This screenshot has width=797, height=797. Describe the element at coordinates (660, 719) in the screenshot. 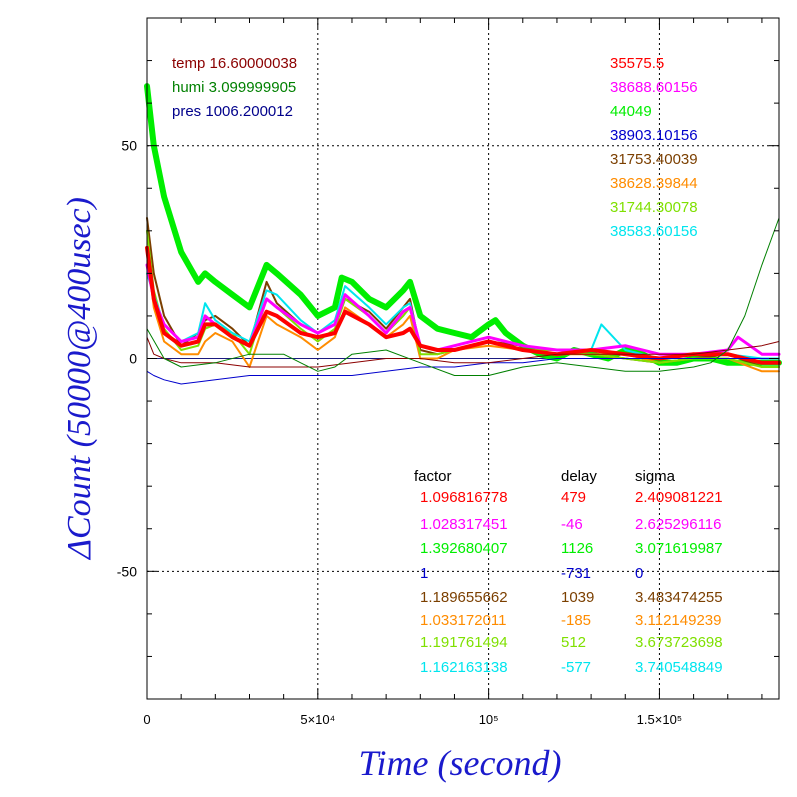

I see `x-tick-label: 1.5×10⁵` at that location.